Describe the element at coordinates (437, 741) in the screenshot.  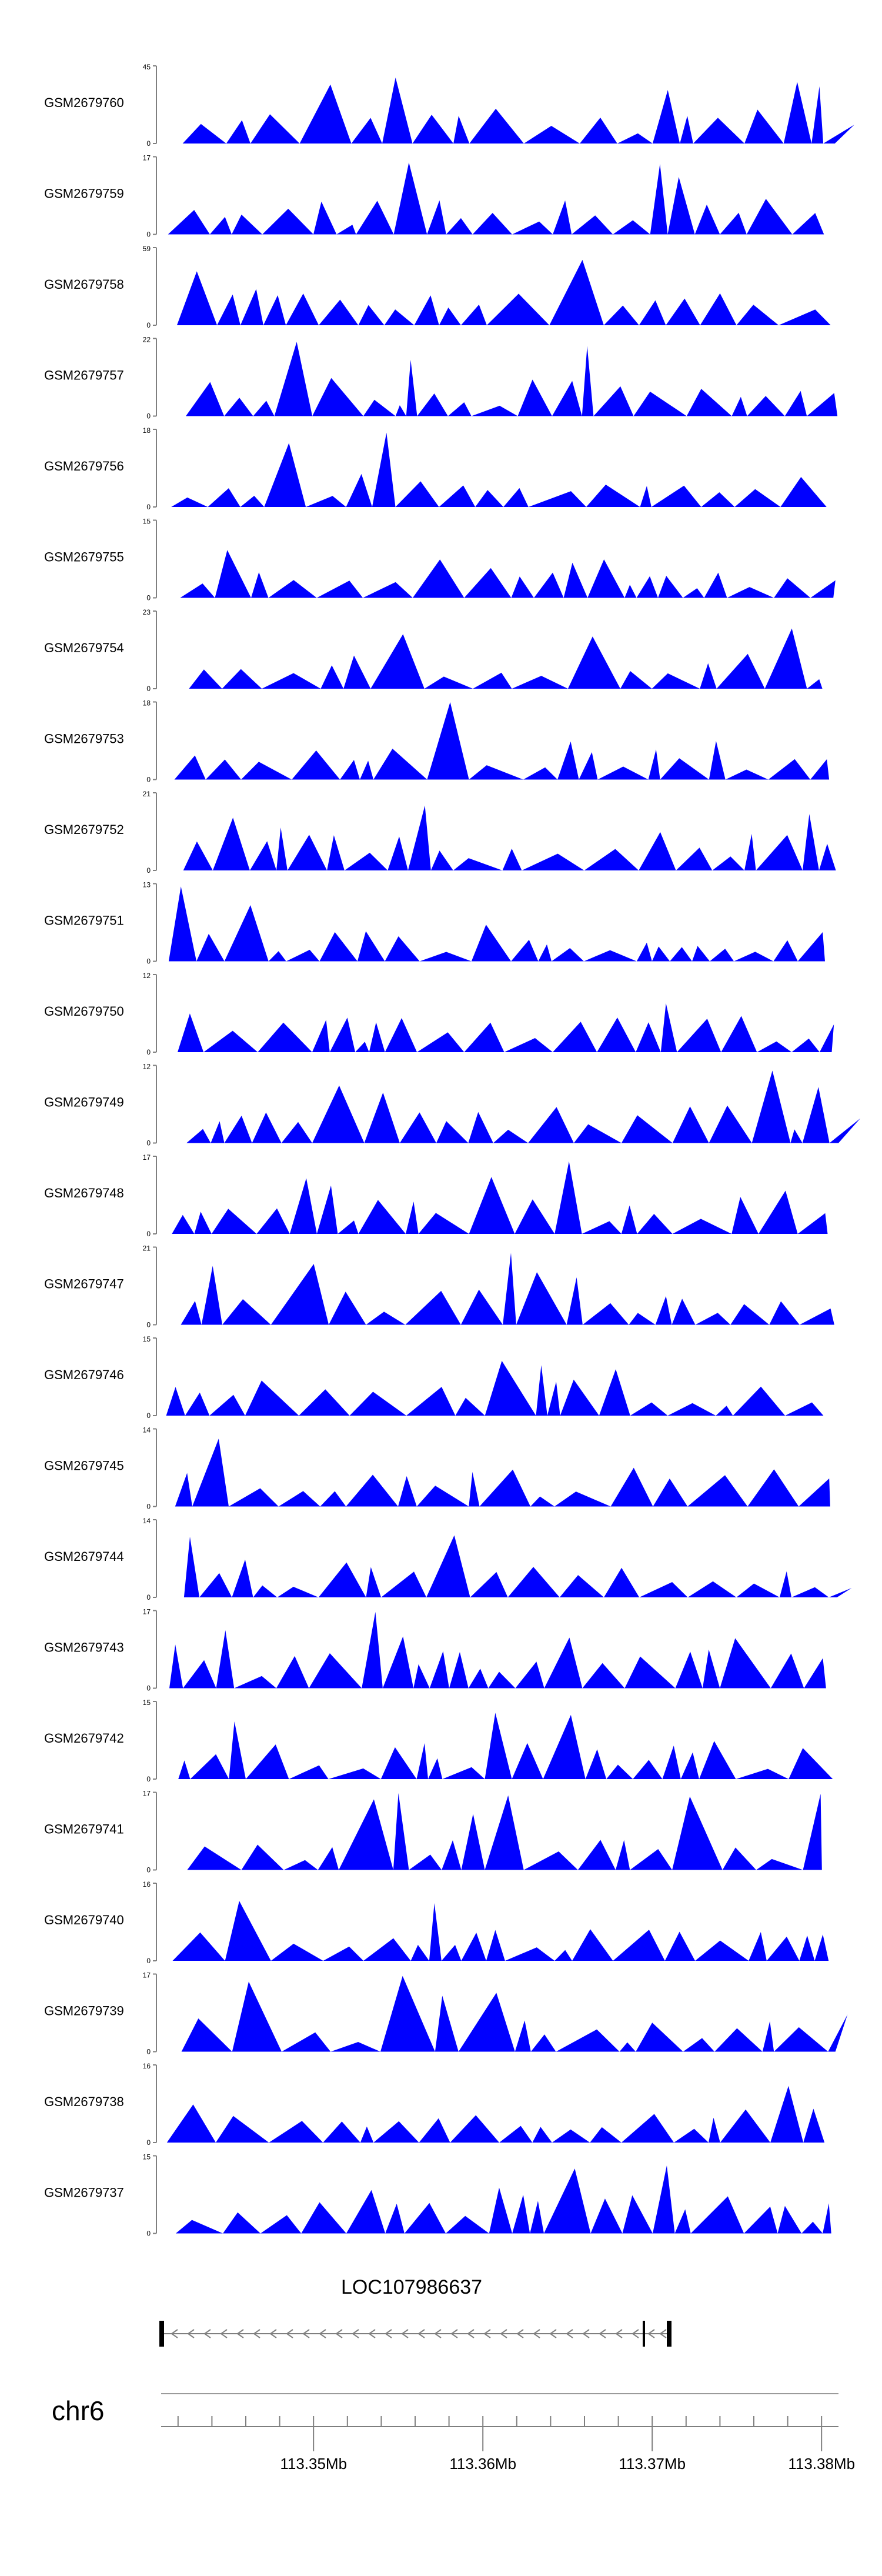
I see `track-GSM2679753: GSM2679753 18 0` at that location.